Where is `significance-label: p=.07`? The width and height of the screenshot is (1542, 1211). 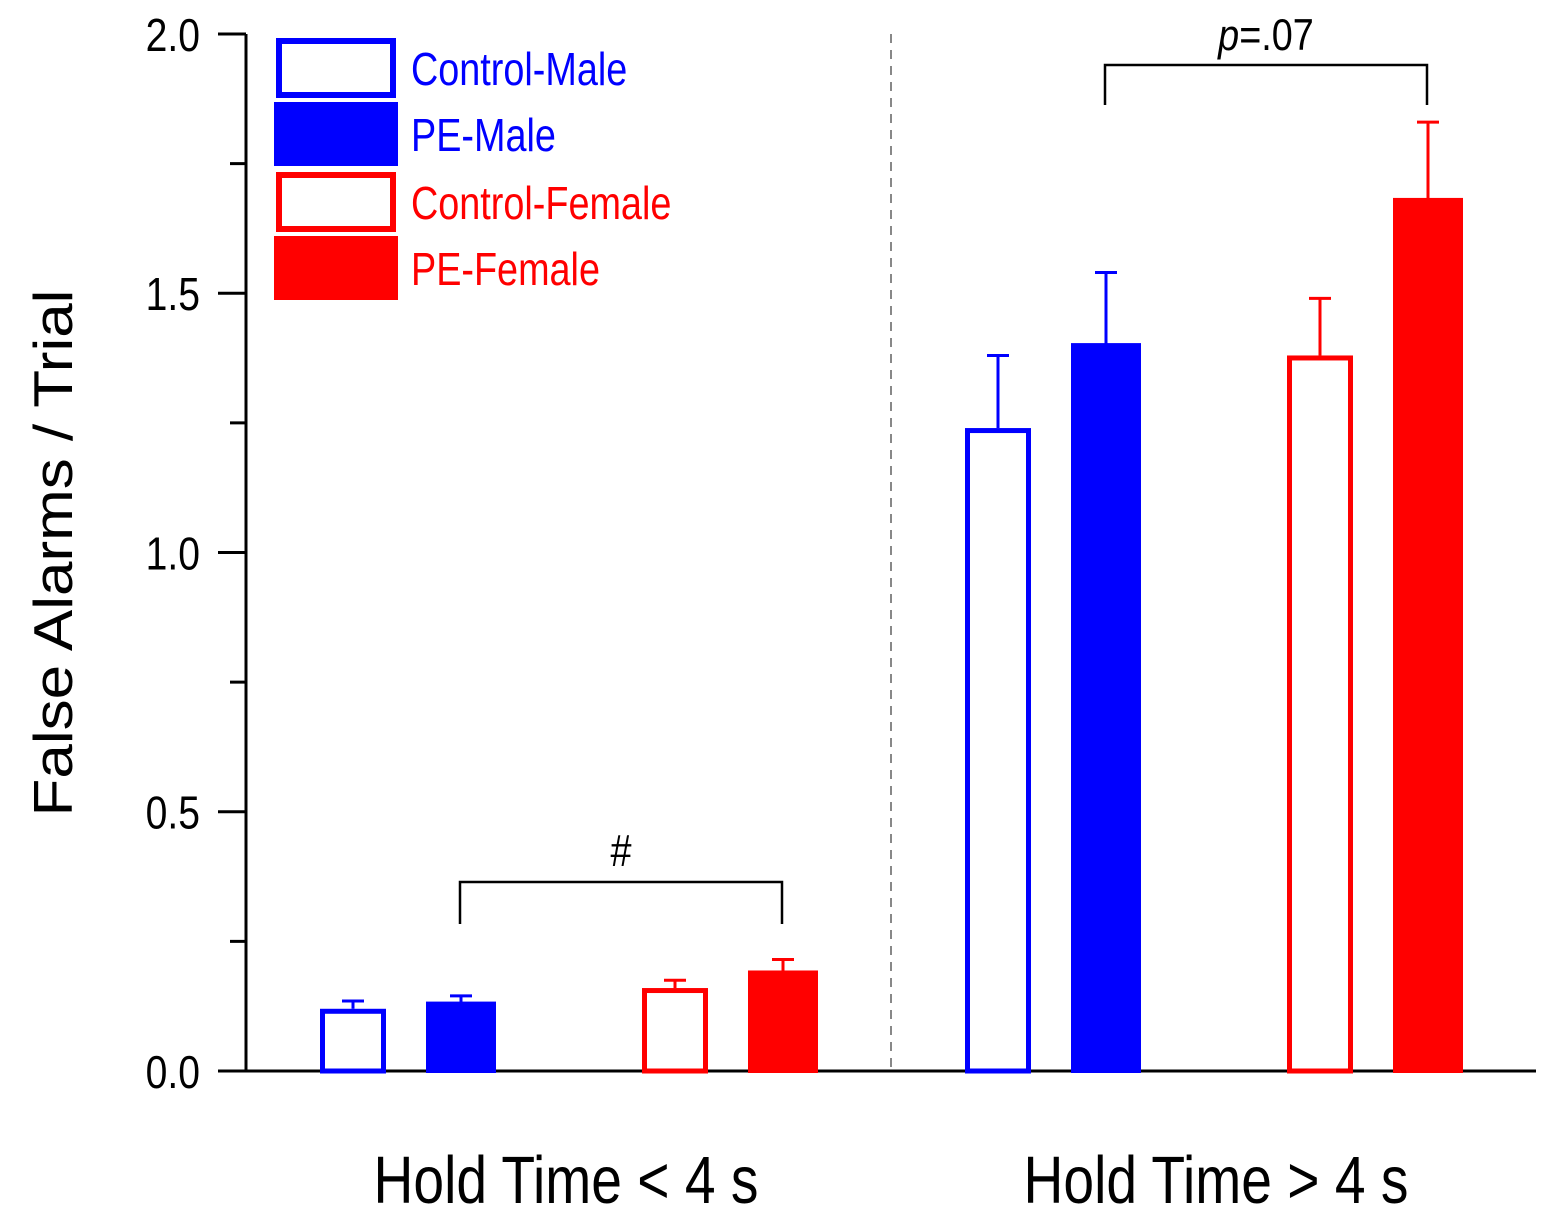
significance-label: p=.07 is located at coordinates (1264, 34).